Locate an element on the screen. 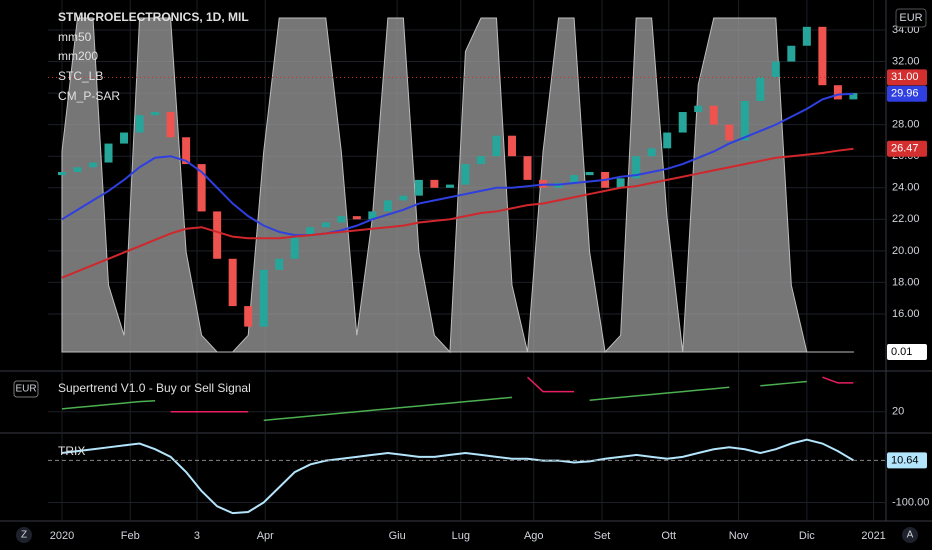  x-tick-label: Nov is located at coordinates (739, 536).